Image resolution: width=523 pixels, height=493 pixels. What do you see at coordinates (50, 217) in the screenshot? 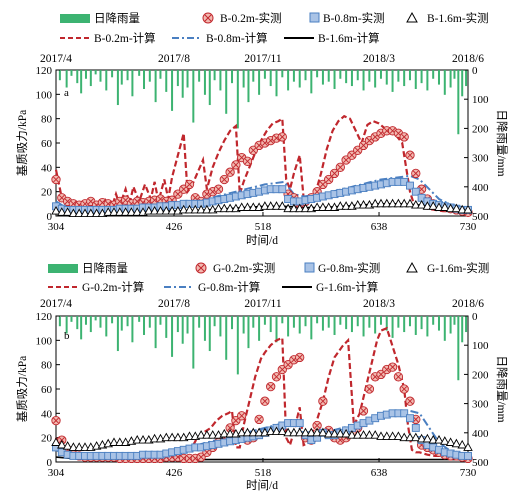
I see `y-tick-label: 0` at bounding box center [50, 217].